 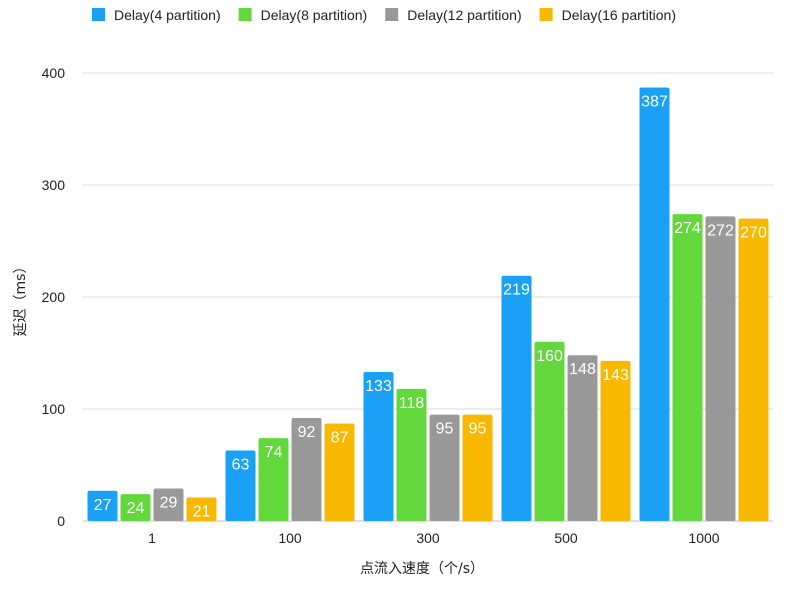 What do you see at coordinates (720, 230) in the screenshot?
I see `bar-data-label: 272` at bounding box center [720, 230].